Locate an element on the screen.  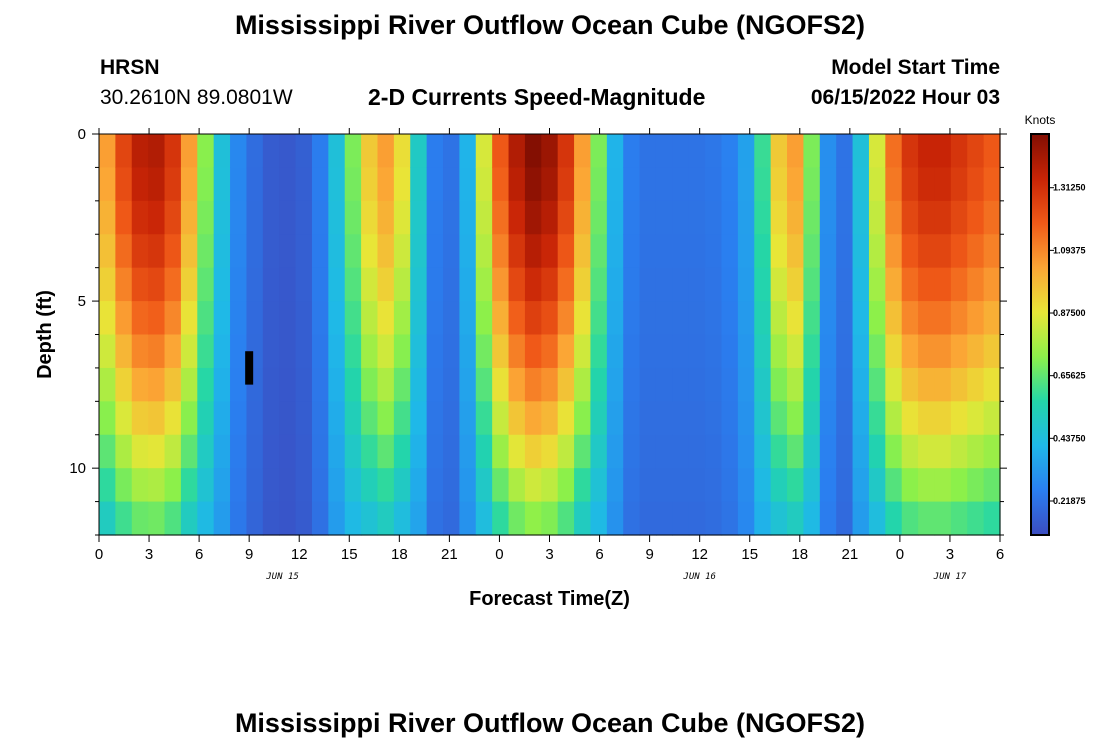
x-tick-label: 6 is located at coordinates (1000, 554).